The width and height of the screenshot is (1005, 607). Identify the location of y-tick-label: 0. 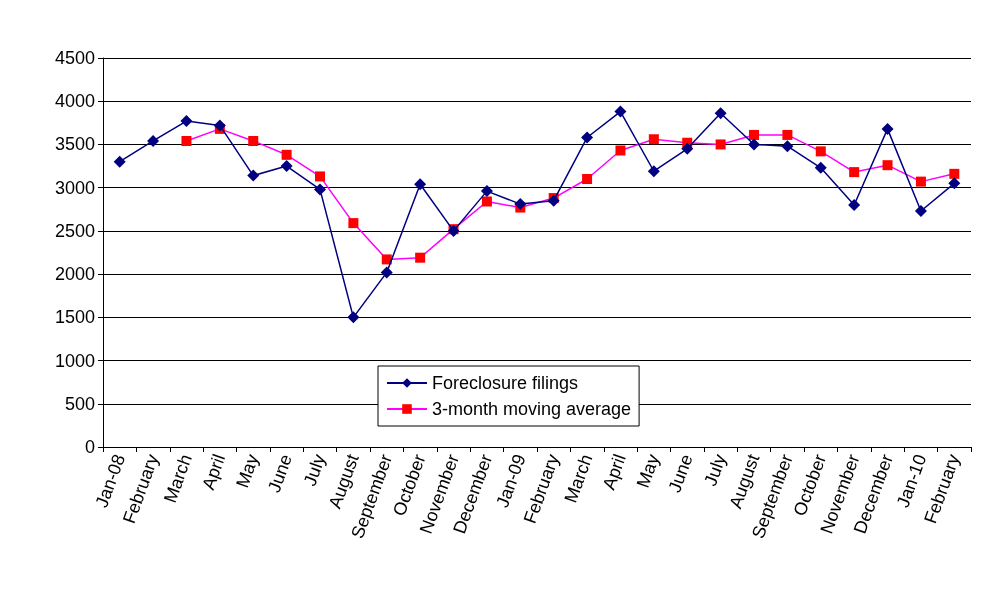
(89, 447).